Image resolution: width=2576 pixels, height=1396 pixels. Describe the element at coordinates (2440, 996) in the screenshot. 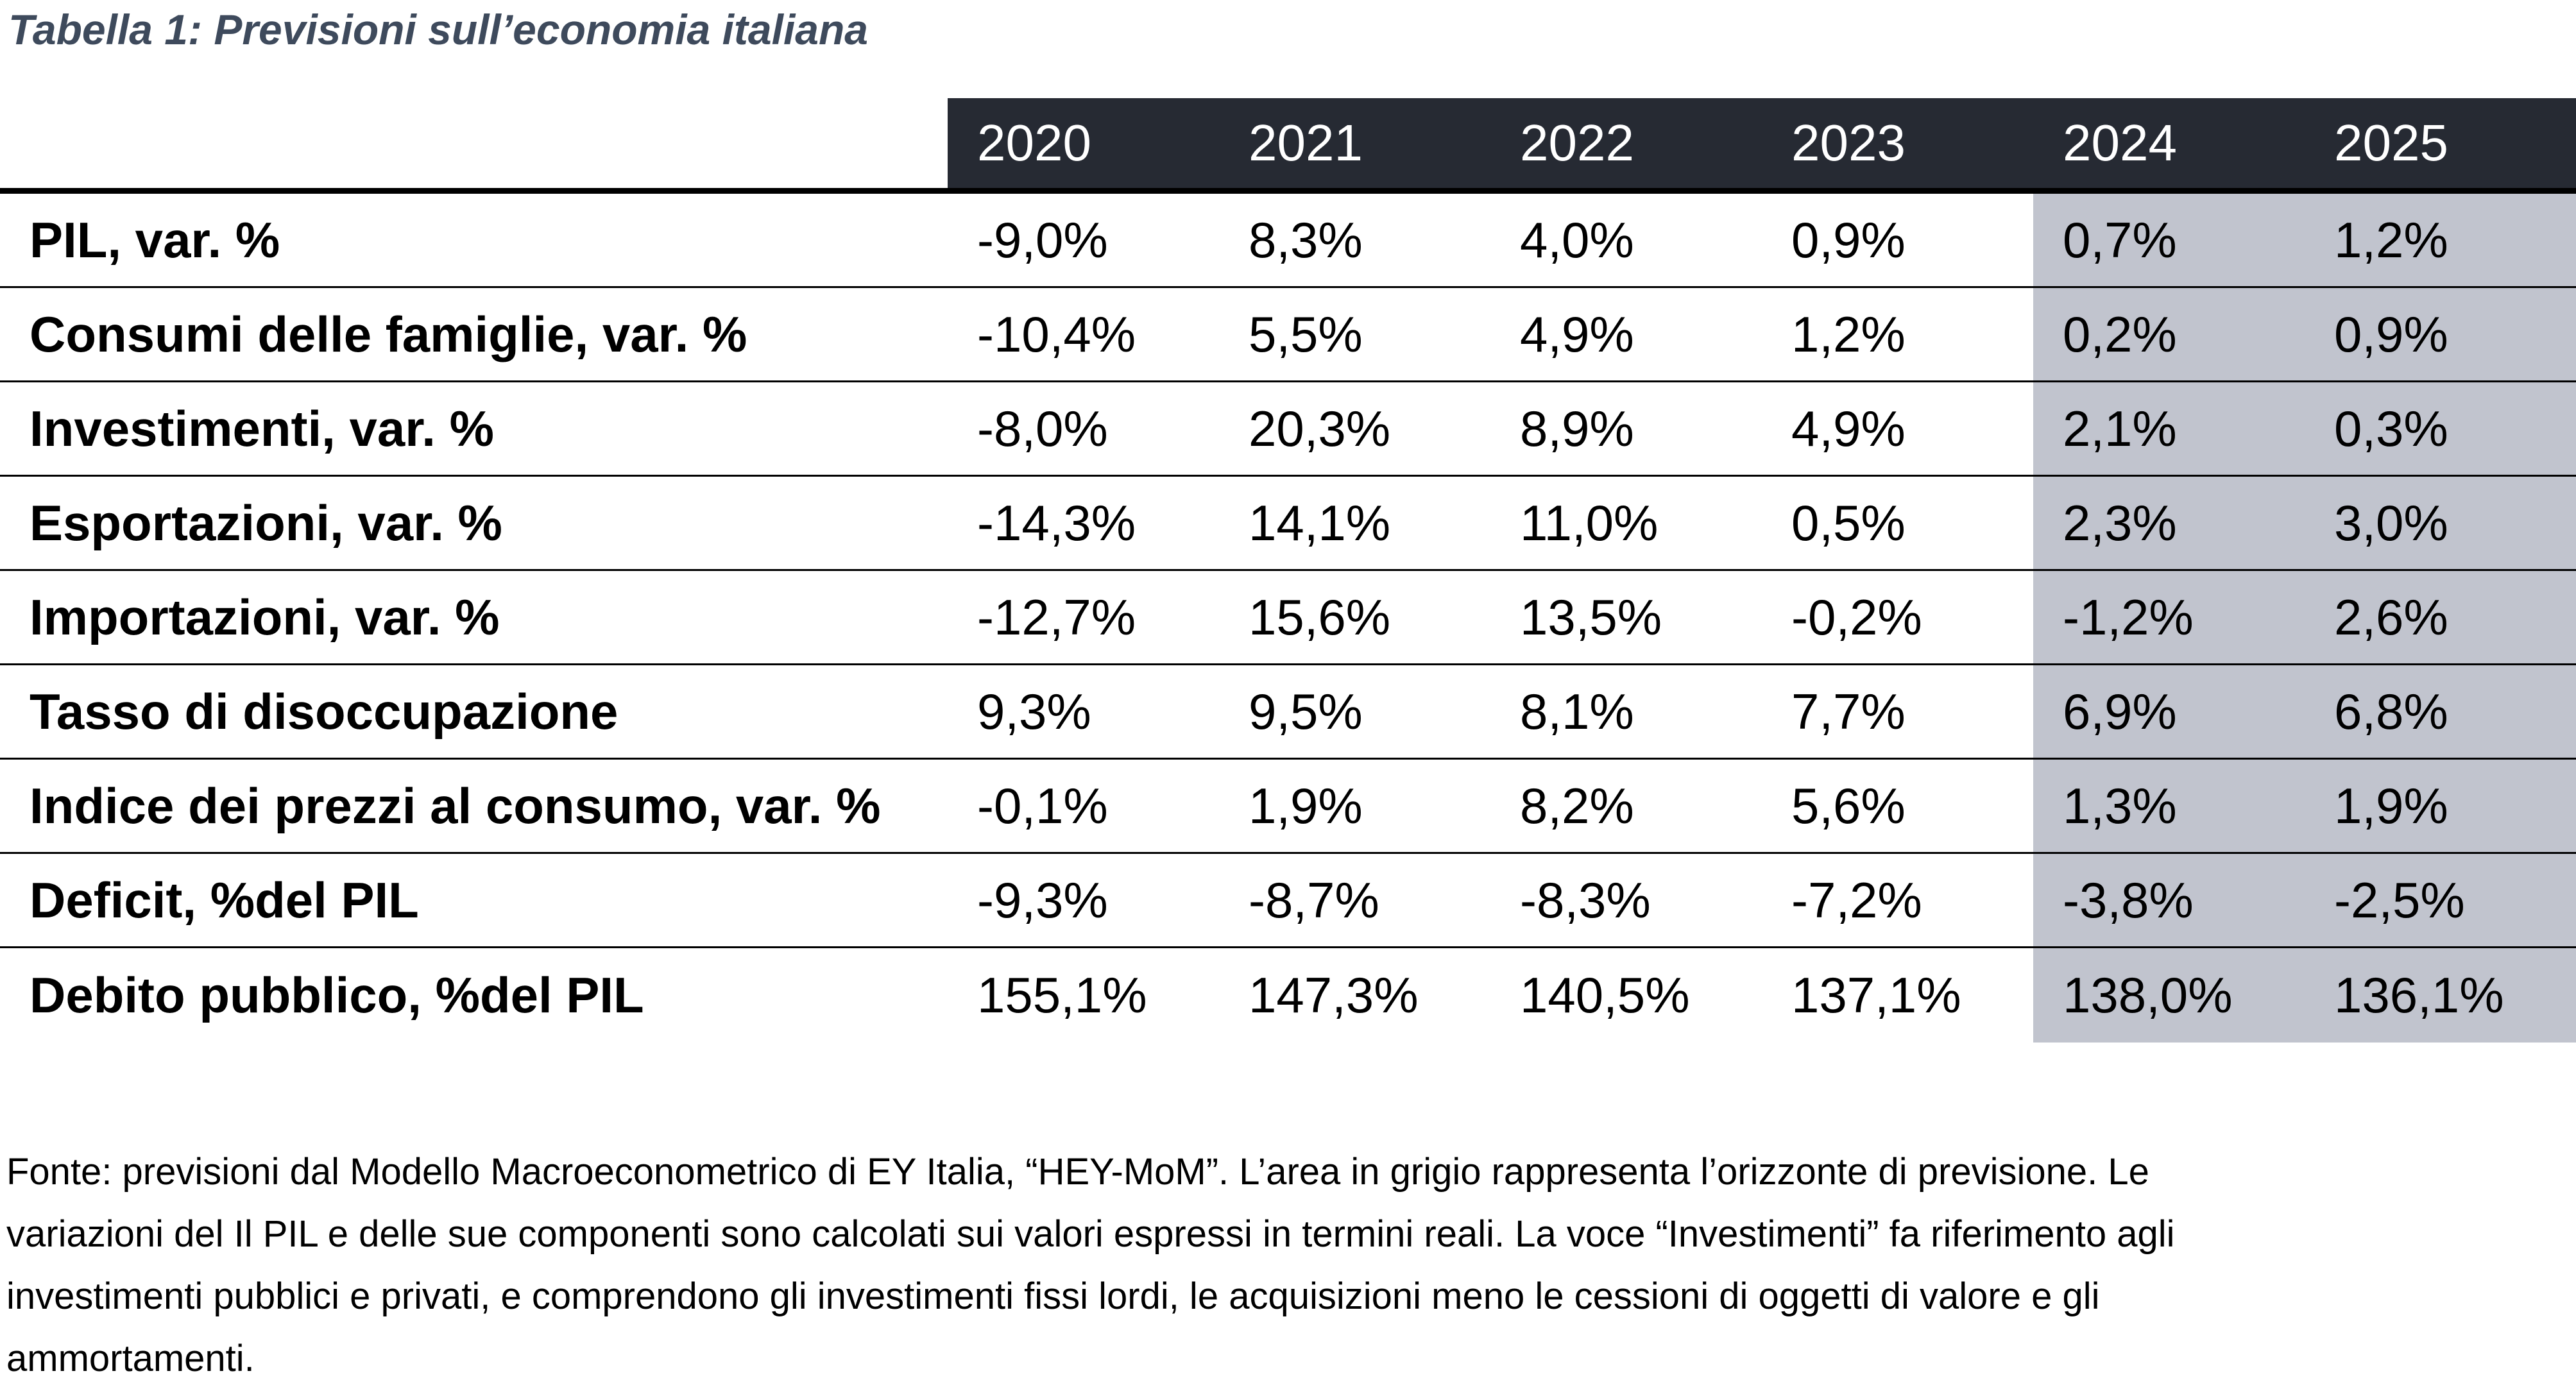

I see `value-cell-2025: 136,1%` at that location.